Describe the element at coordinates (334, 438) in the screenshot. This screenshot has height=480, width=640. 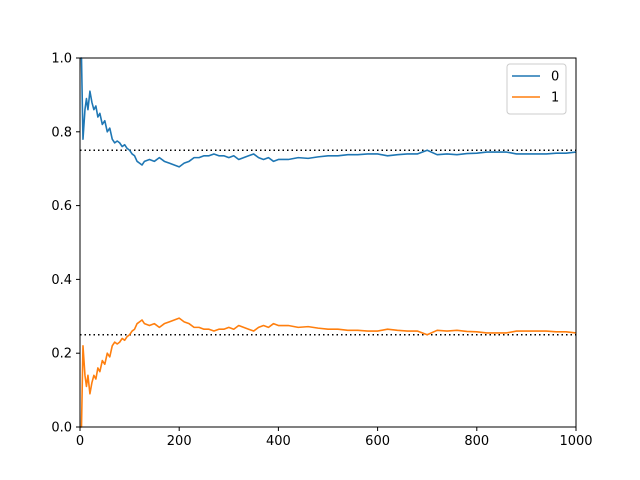
I see `x-axis-ticks: 0 200 400 600 800 1000` at that location.